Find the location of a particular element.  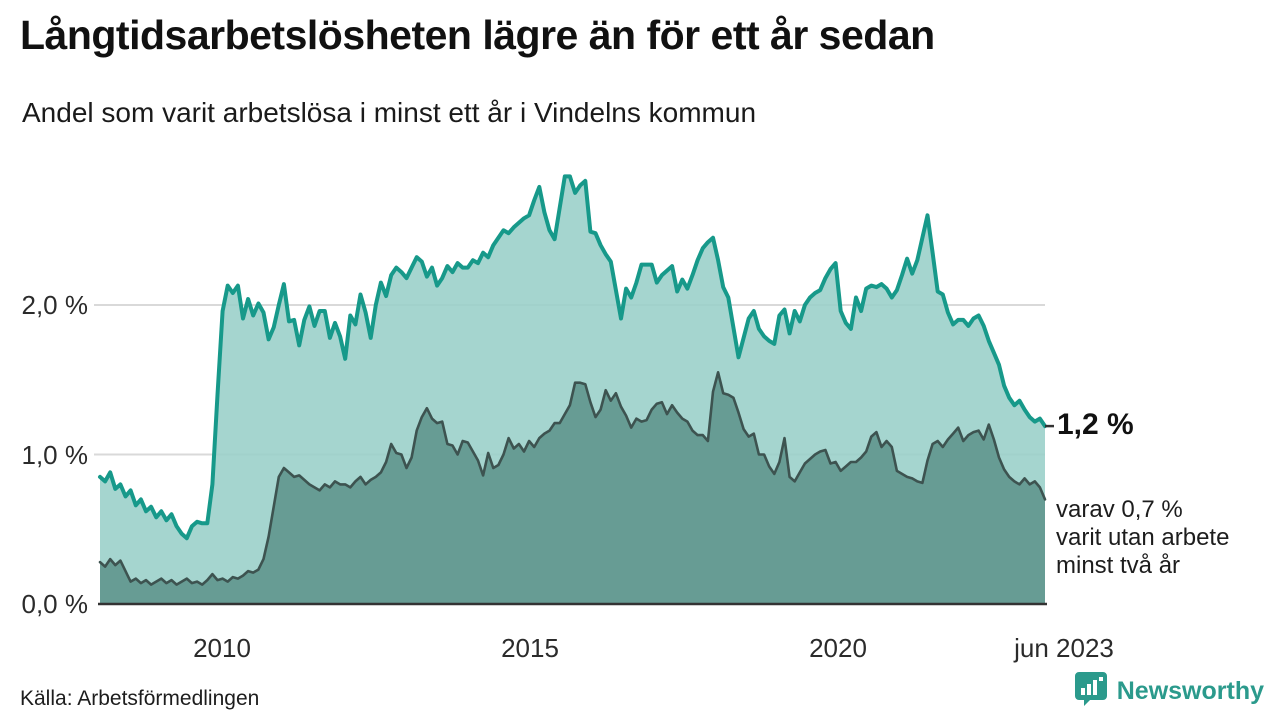

y-axis-tick-2: 2,0 % is located at coordinates (55, 305).